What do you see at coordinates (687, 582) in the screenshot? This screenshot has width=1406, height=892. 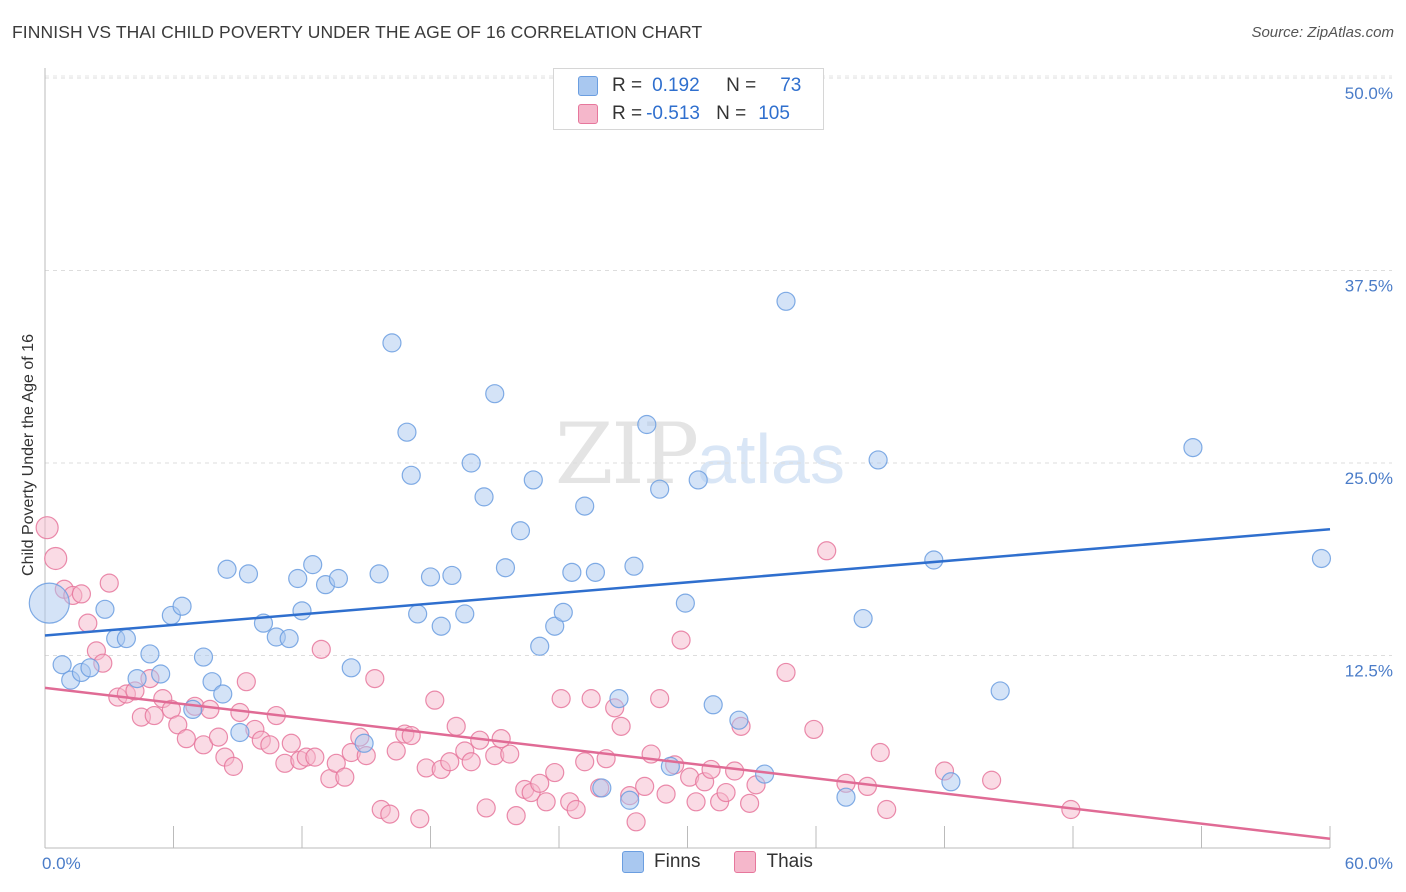 I see `finns-trend-line` at bounding box center [687, 582].